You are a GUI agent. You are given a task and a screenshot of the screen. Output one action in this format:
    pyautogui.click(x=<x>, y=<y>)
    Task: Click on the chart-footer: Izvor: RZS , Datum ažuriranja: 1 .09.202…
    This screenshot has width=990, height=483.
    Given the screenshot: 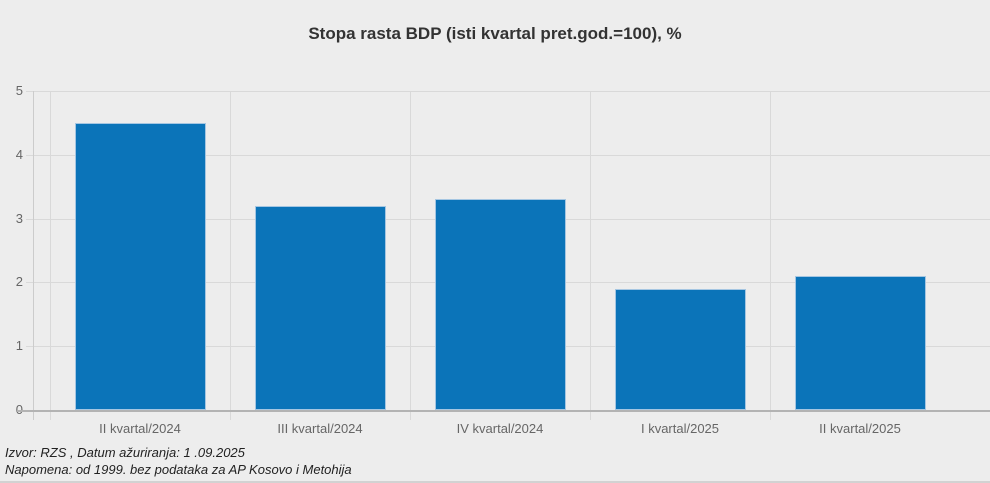 What is the action you would take?
    pyautogui.click(x=178, y=461)
    